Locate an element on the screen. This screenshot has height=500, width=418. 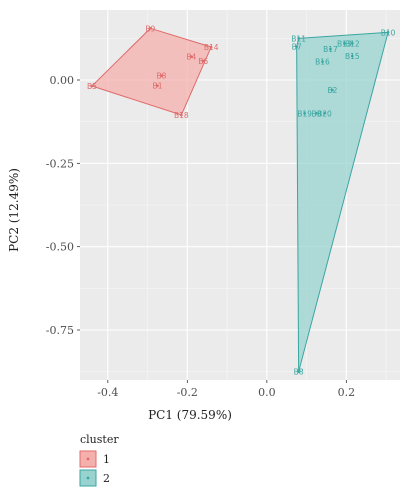
point-B11 is located at coordinates (298, 38).